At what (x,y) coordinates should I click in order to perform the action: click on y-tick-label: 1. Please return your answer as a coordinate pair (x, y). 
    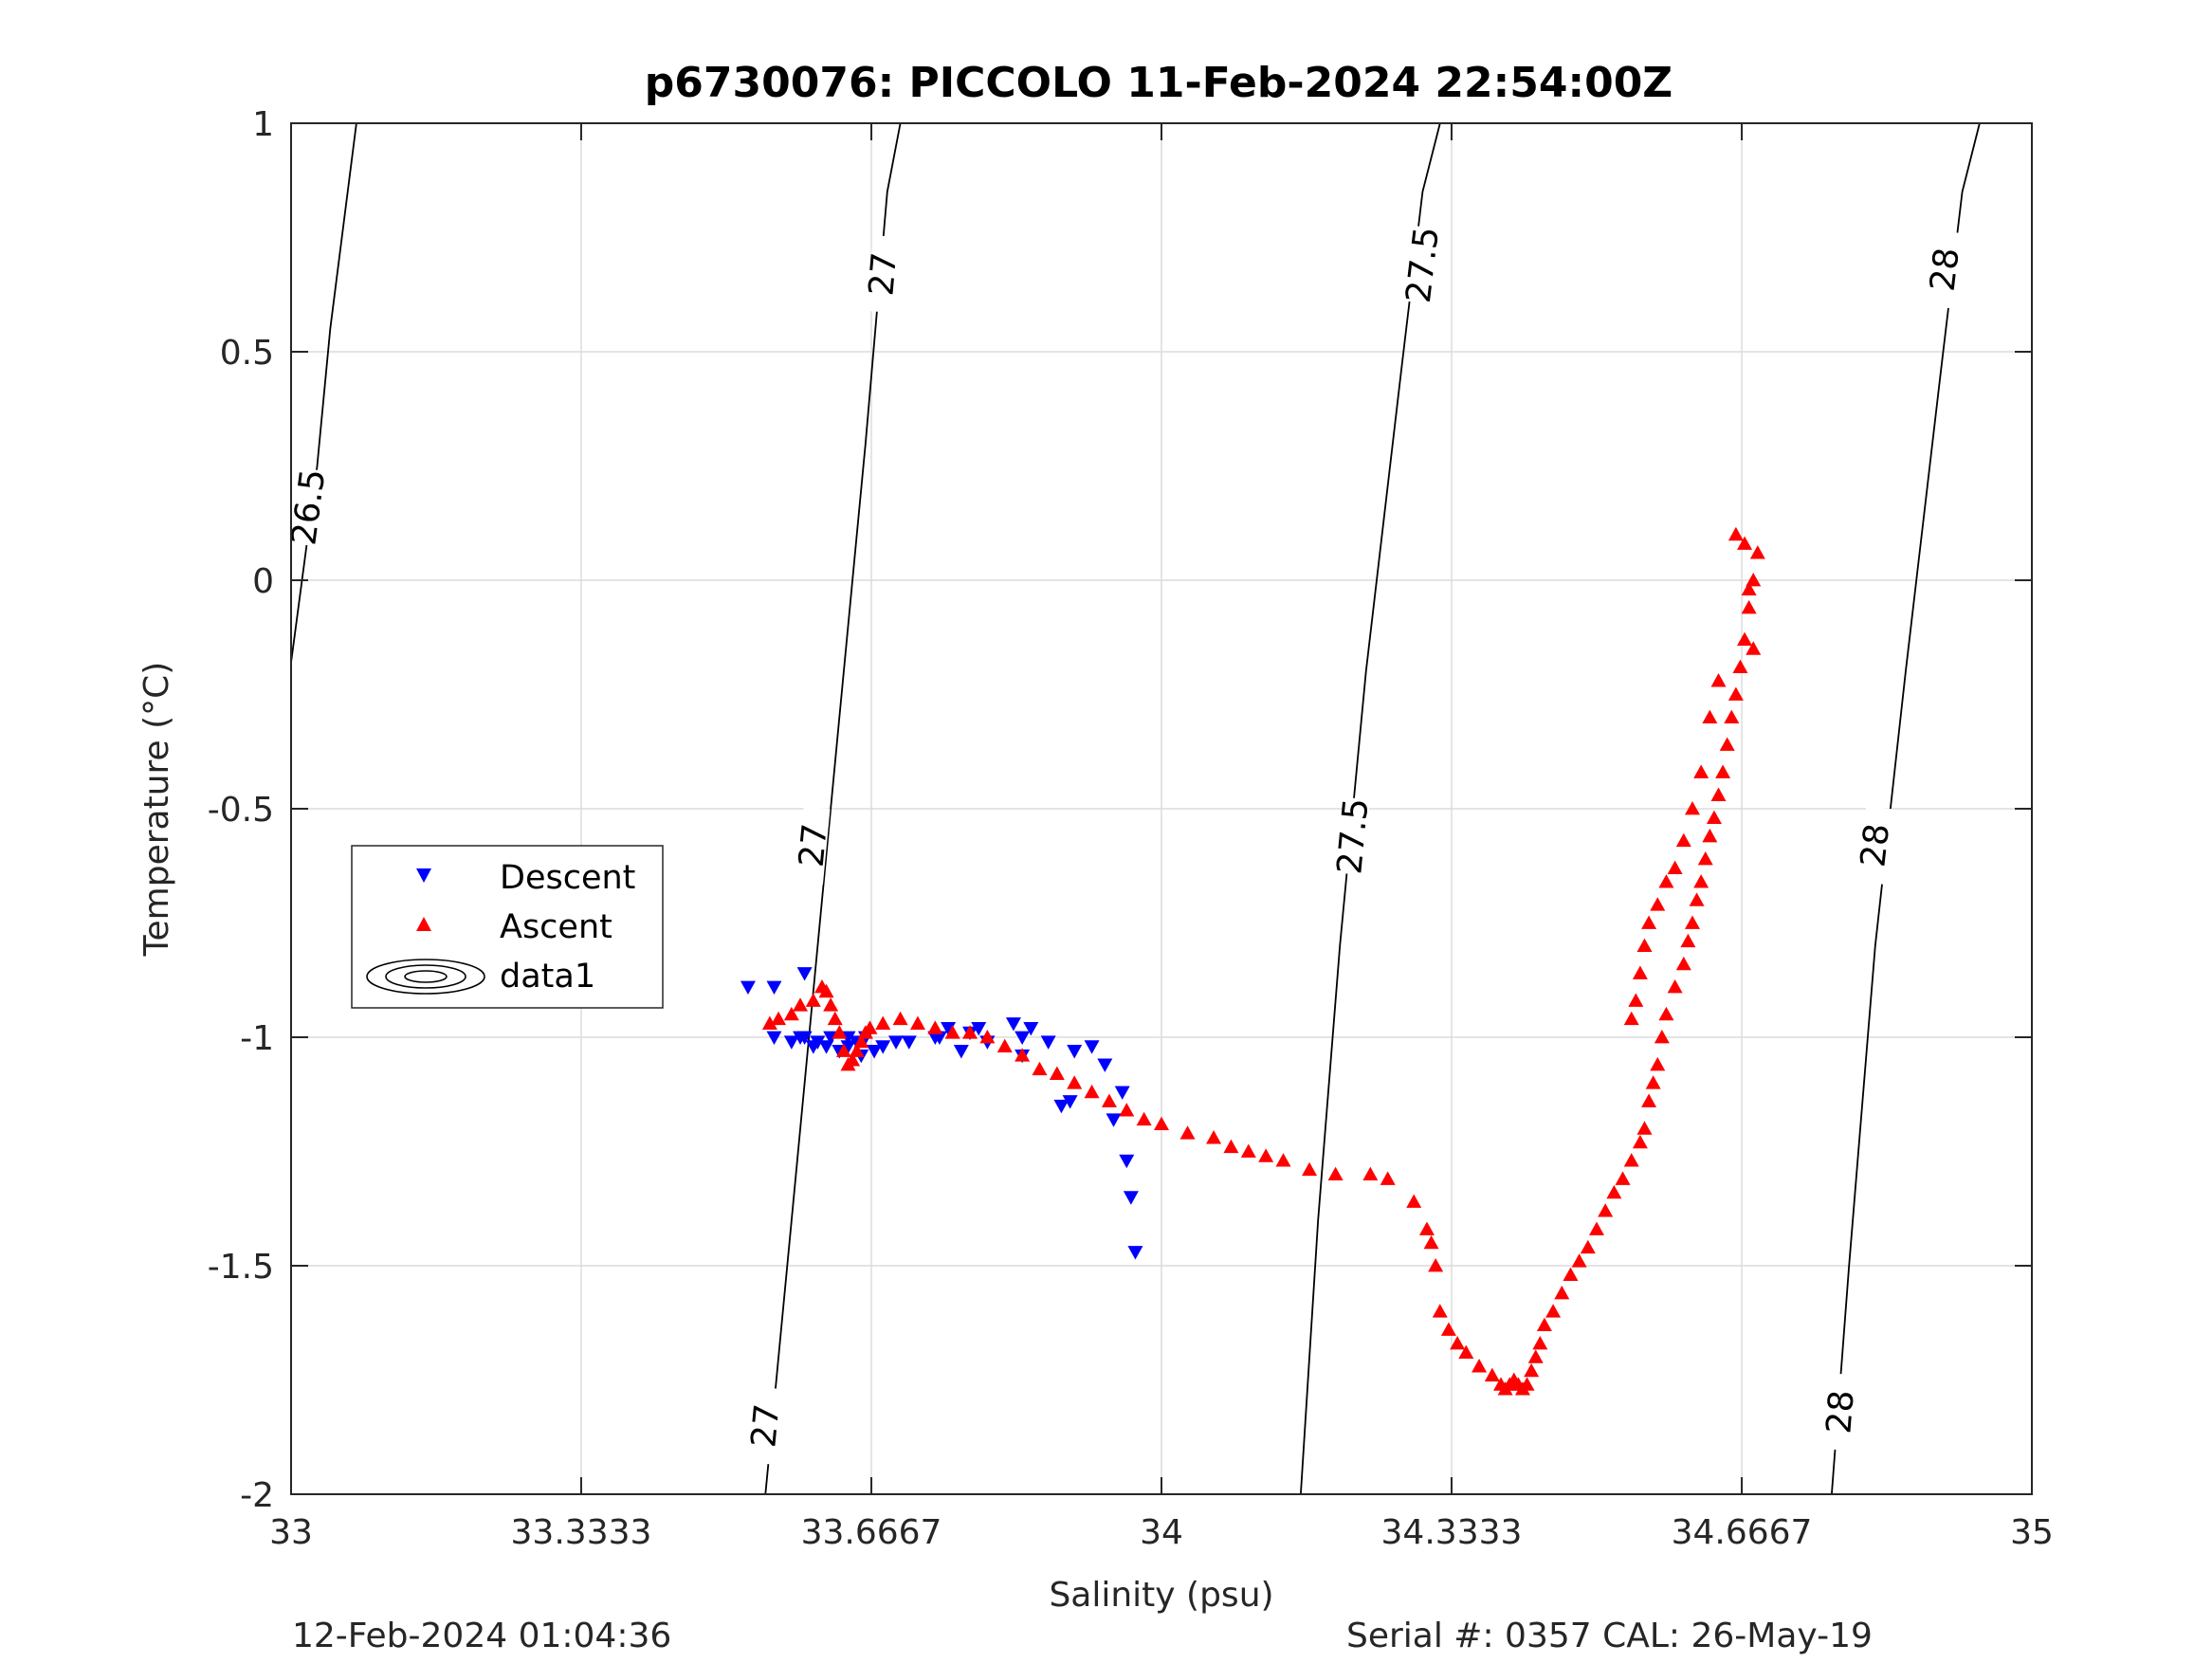
    Looking at the image, I should click on (263, 124).